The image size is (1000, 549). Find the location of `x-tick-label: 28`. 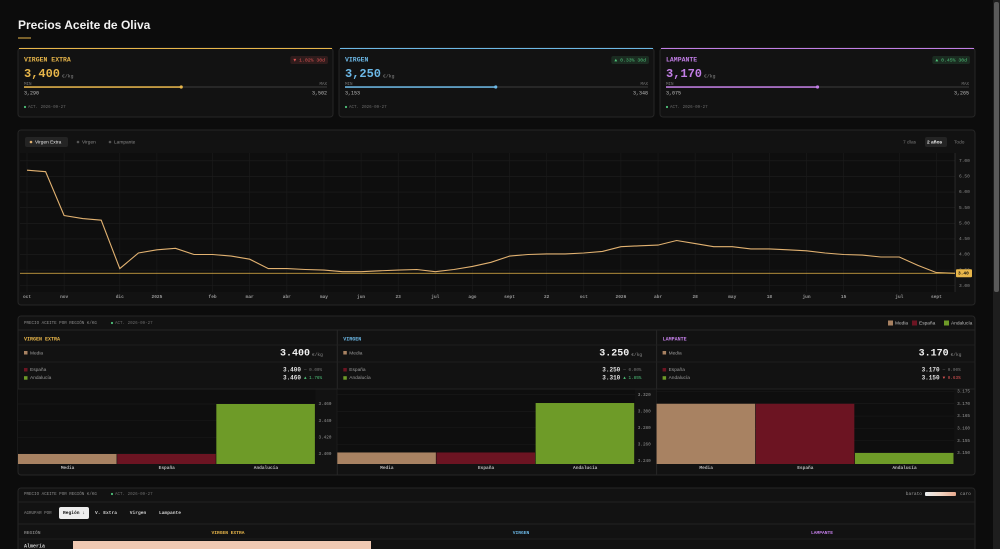

x-tick-label: 28 is located at coordinates (695, 297).